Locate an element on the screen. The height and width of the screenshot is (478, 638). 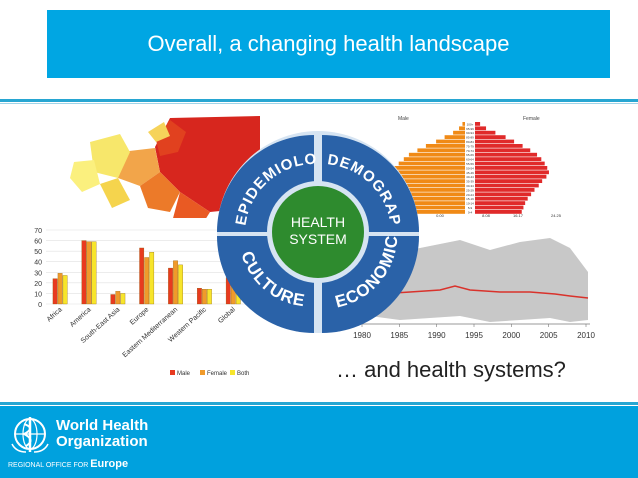
line-x-tick: 1990 is located at coordinates (437, 335).